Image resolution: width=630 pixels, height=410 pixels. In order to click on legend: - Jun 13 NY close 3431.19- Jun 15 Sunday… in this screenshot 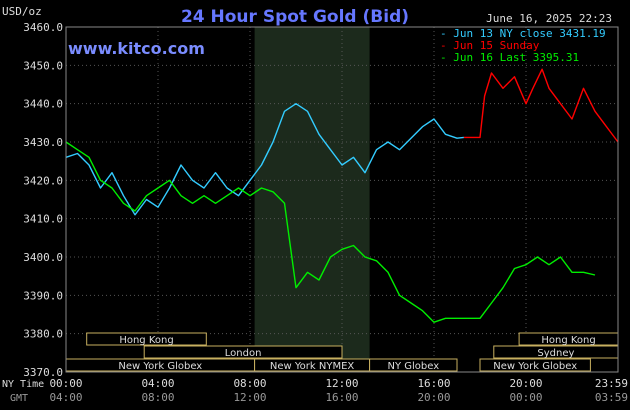, I will do `click(523, 45)`.